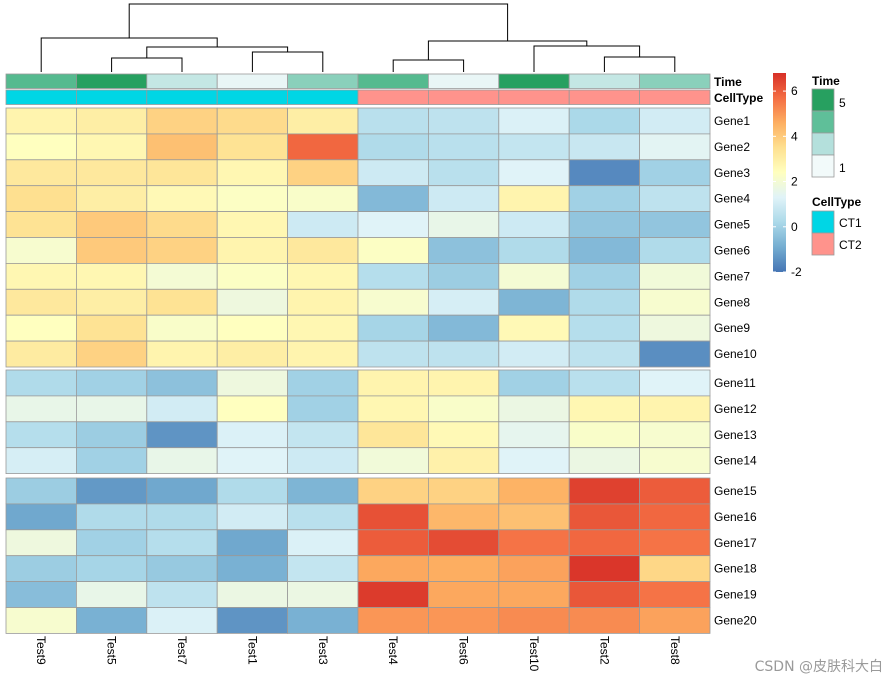 The image size is (889, 684). Describe the element at coordinates (41, 650) in the screenshot. I see `column-label: Test9` at that location.